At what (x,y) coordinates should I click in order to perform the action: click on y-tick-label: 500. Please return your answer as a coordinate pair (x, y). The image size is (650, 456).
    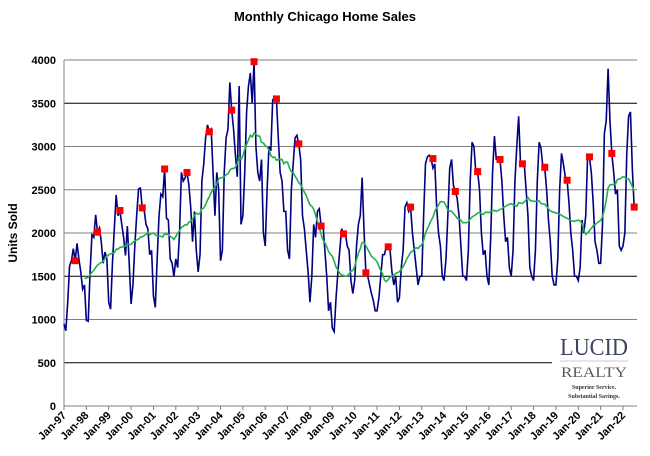
    Looking at the image, I should click on (47, 364).